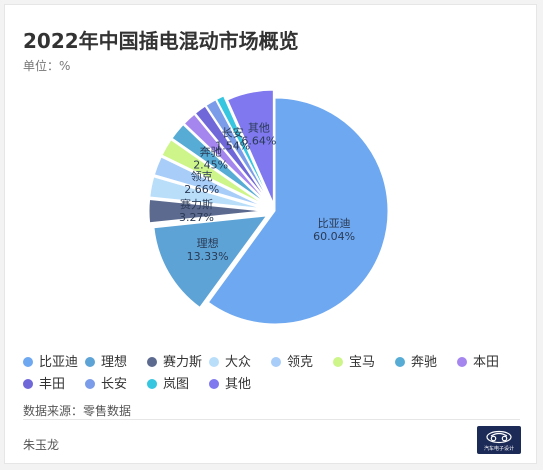 Image resolution: width=543 pixels, height=470 pixels. Describe the element at coordinates (183, 362) in the screenshot. I see `legend-label: 赛力斯` at that location.